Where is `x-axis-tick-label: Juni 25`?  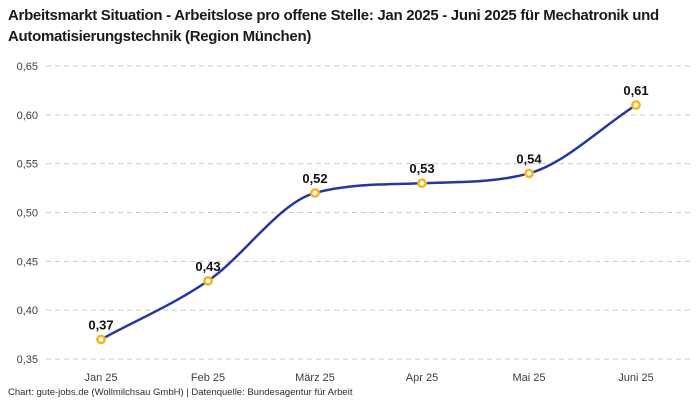
x-axis-tick-label: Juni 25 is located at coordinates (635, 378).